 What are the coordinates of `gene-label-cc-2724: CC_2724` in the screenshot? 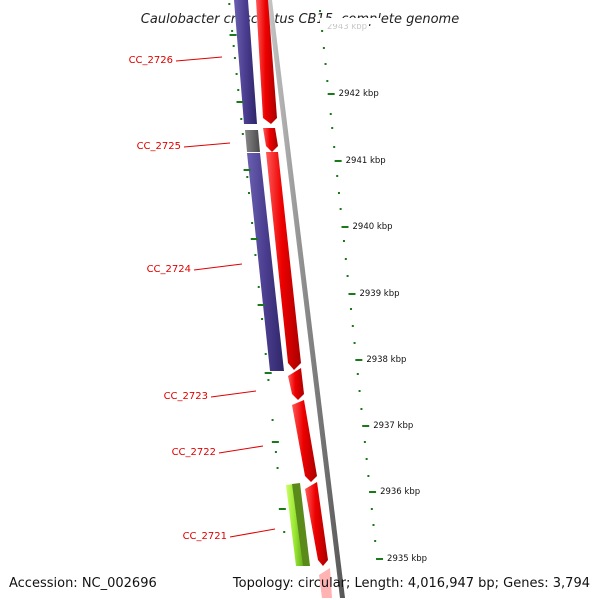 It's located at (169, 269).